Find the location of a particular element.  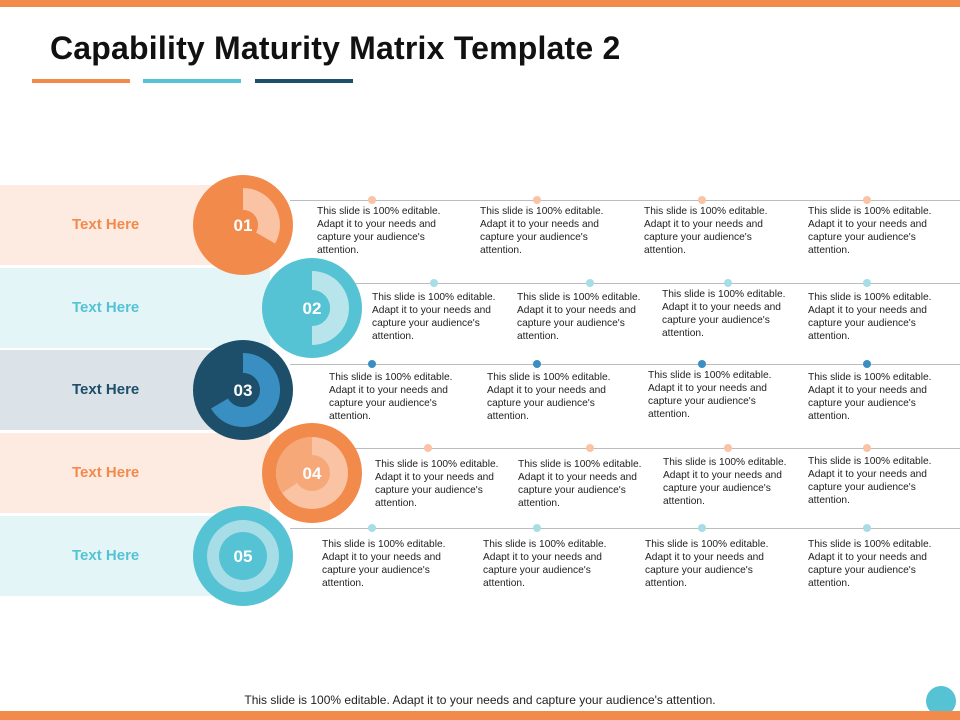

circle-number-03: 03 is located at coordinates (243, 390).